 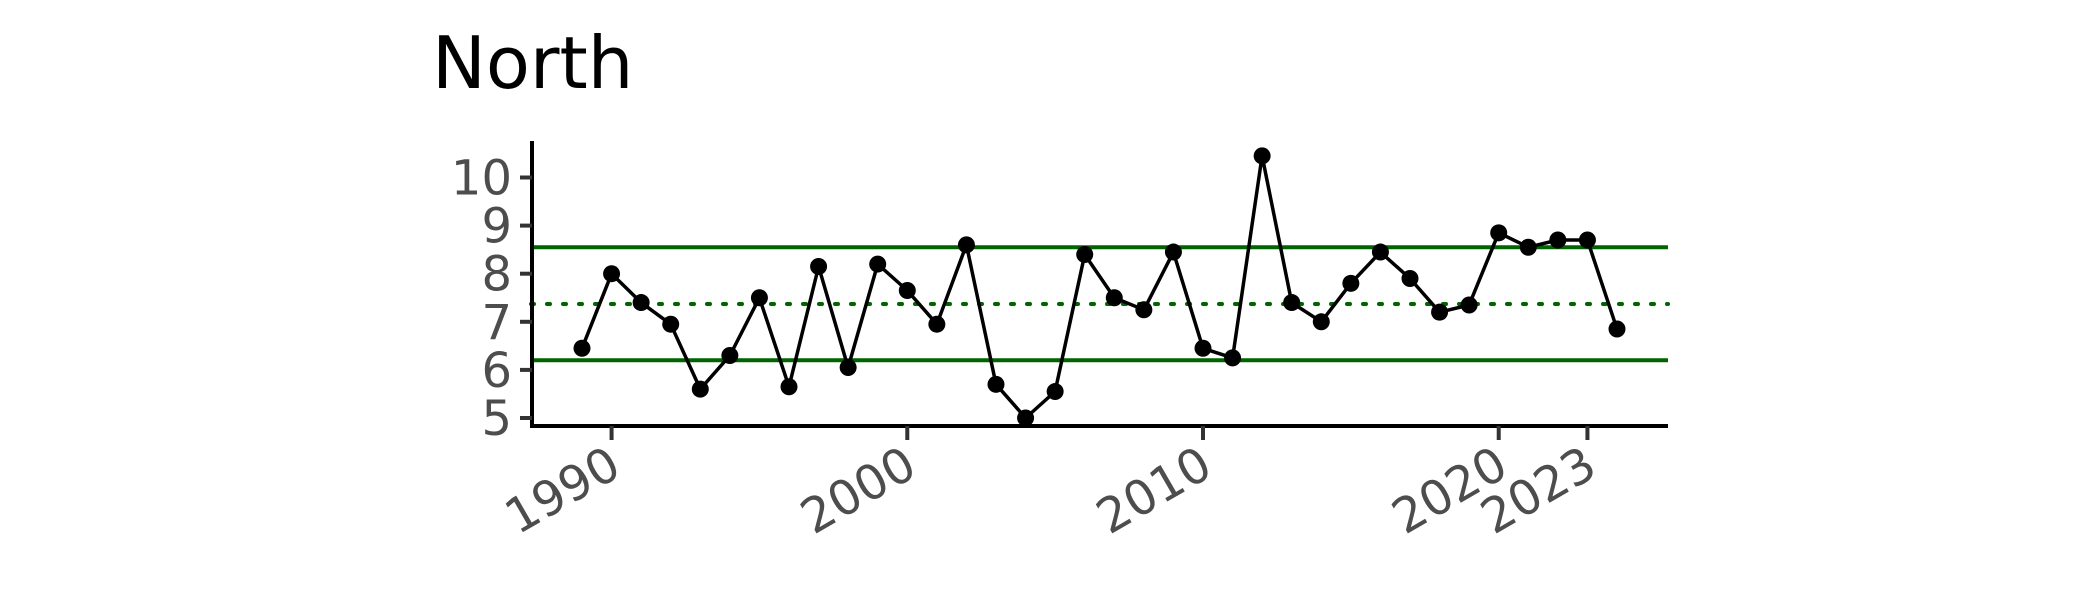 I want to click on x-tick-label: 1990, so click(x=563, y=491).